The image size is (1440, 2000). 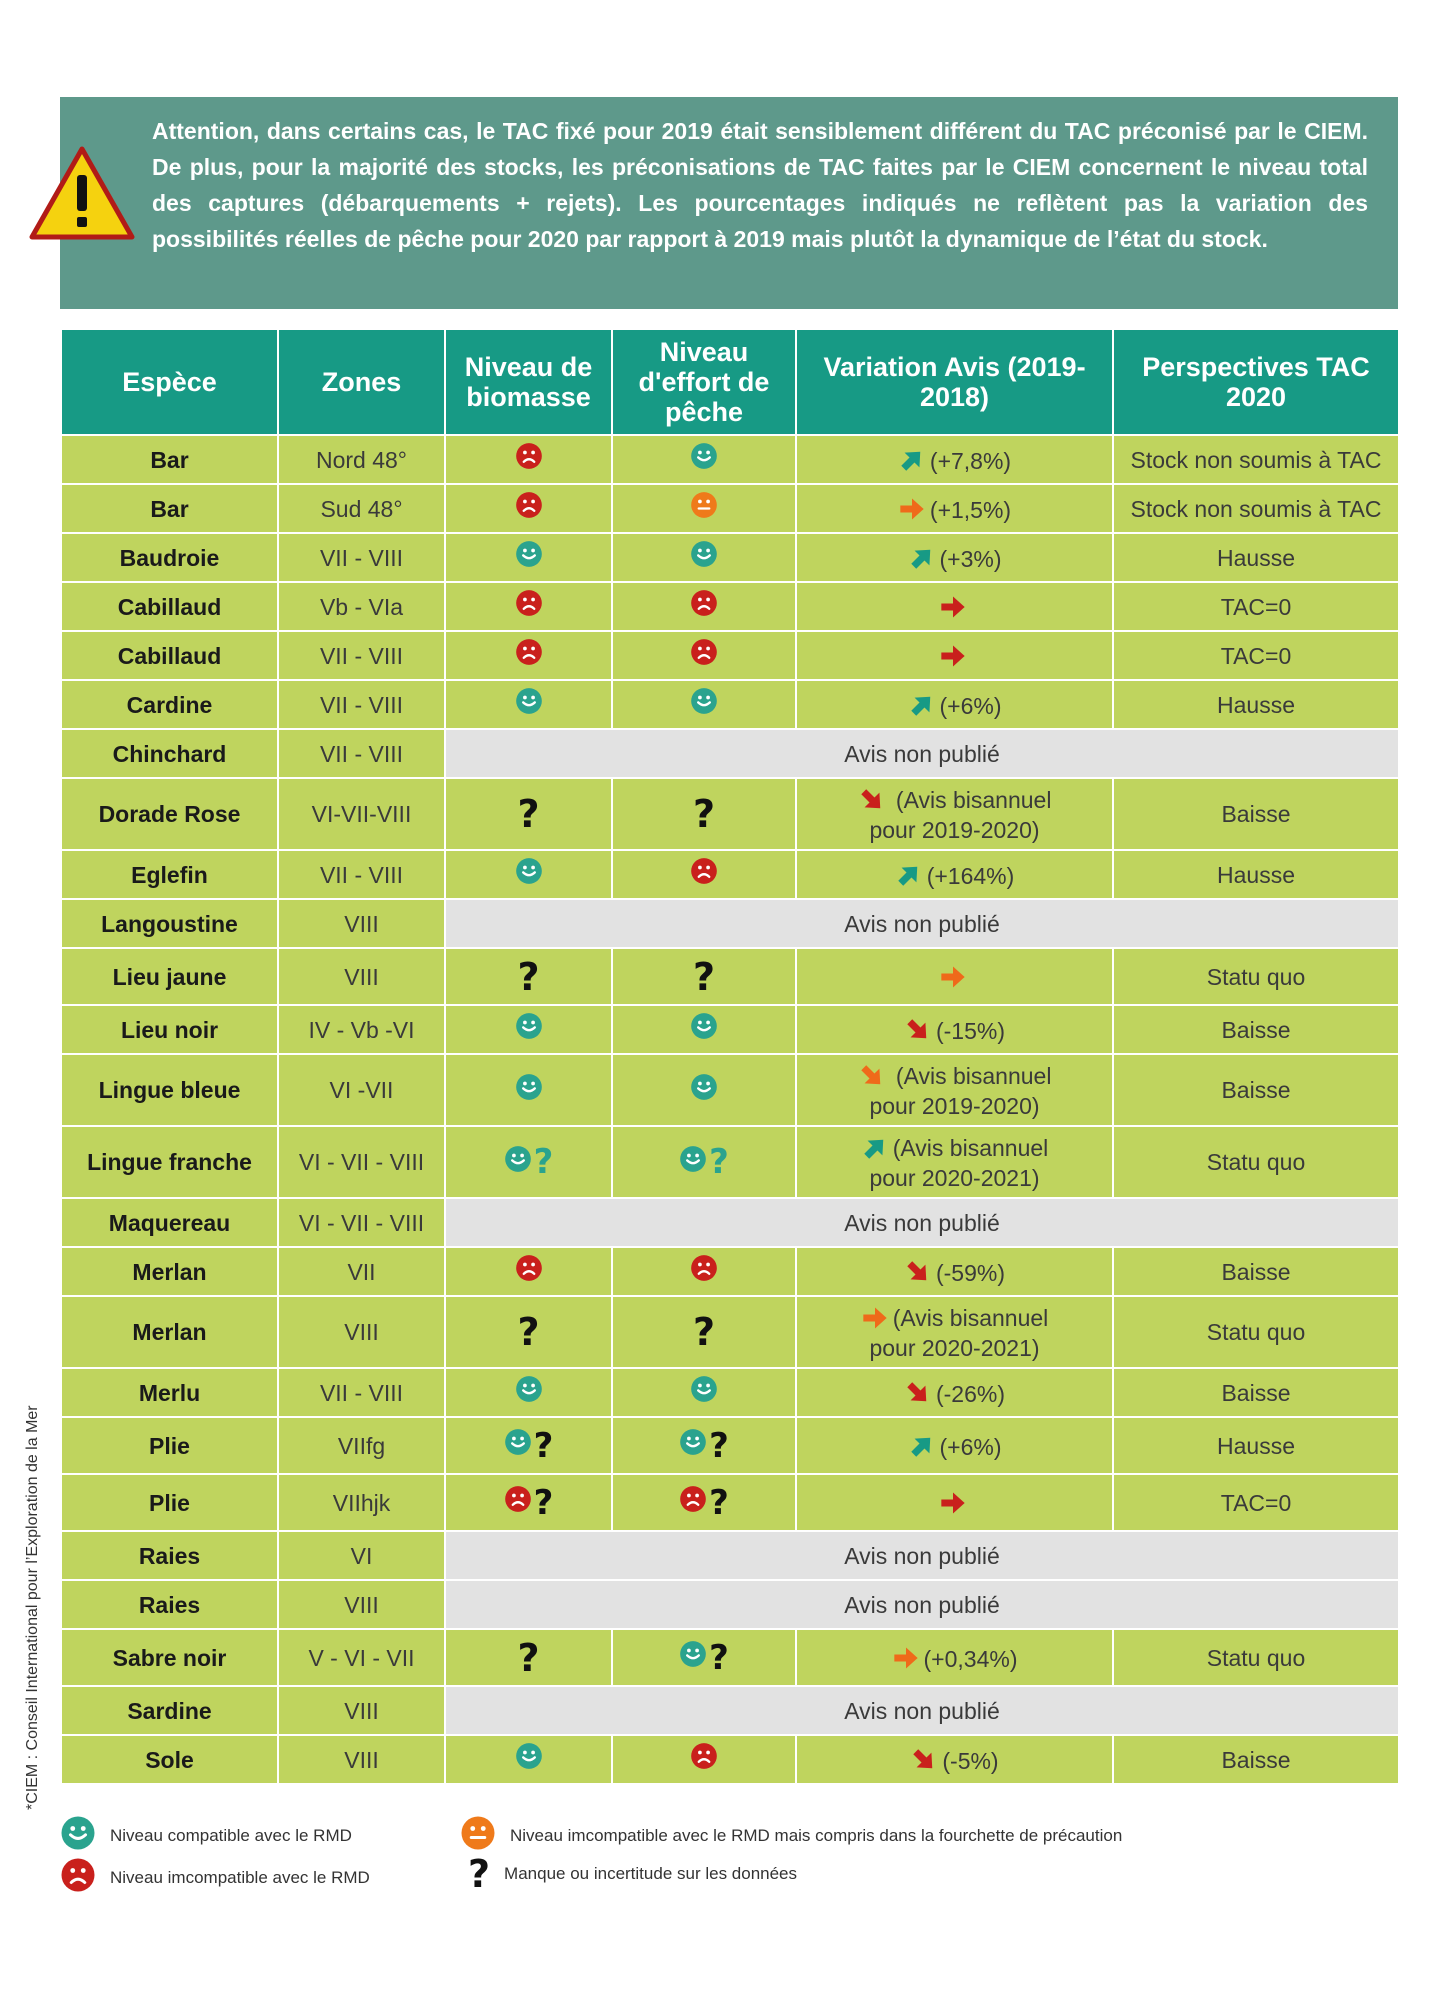 What do you see at coordinates (361, 1555) in the screenshot?
I see `zone-cell: VI` at bounding box center [361, 1555].